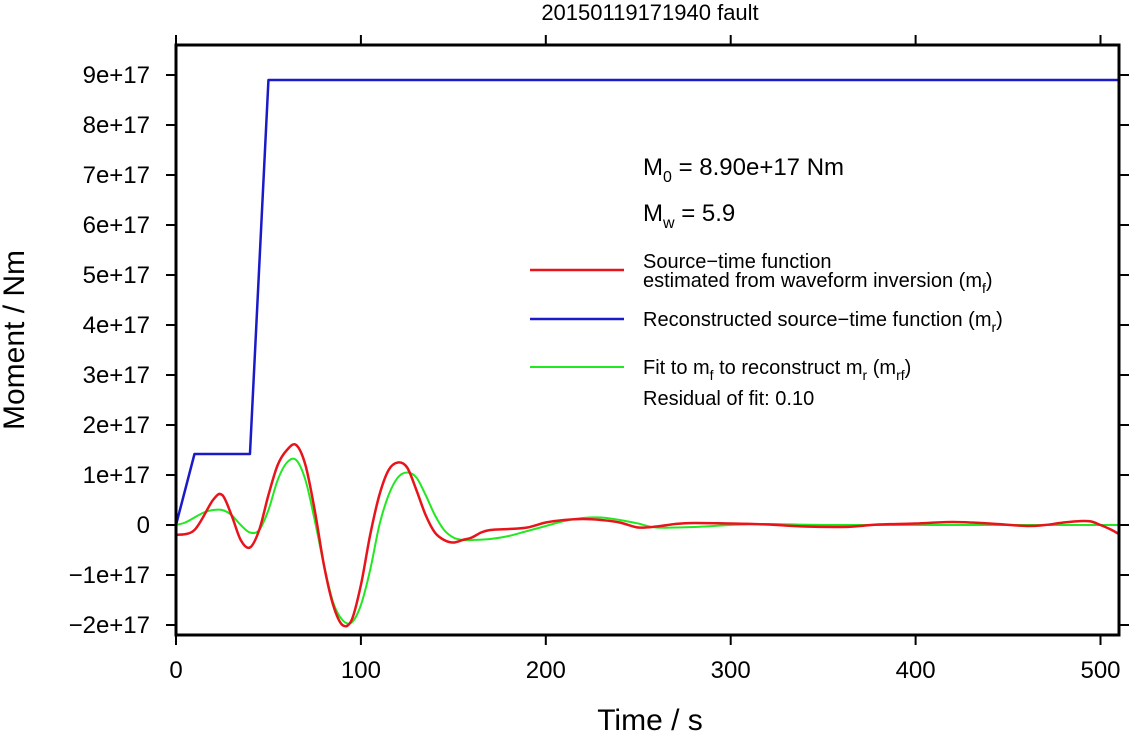 This screenshot has height=735, width=1134. What do you see at coordinates (116, 275) in the screenshot?
I see `y-tick-label: 5e+17` at bounding box center [116, 275].